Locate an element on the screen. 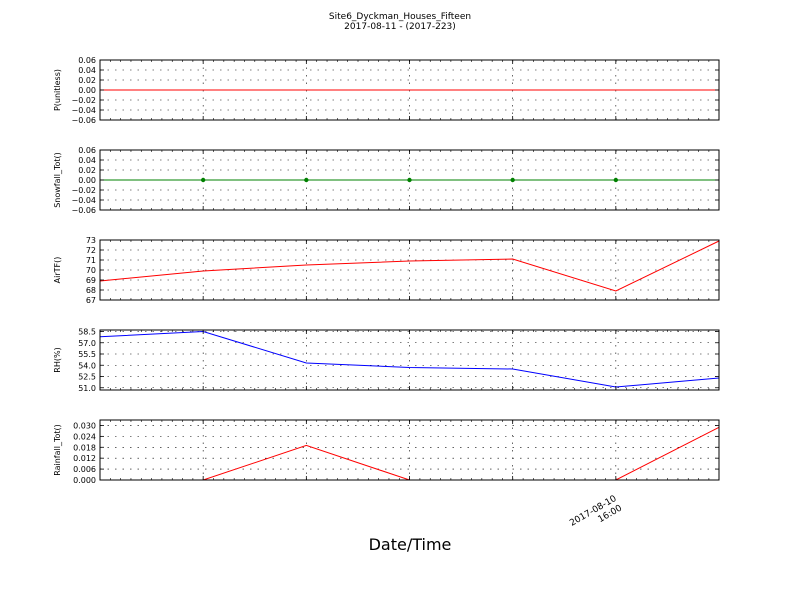 The width and height of the screenshot is (800, 600). y-tick-label: 72 is located at coordinates (91, 250).